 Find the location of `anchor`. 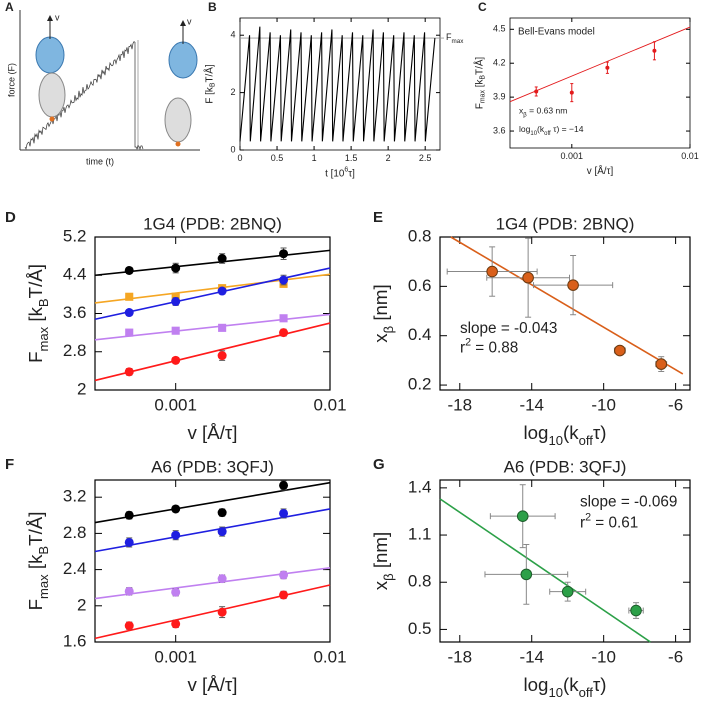

anchor is located at coordinates (52, 119).